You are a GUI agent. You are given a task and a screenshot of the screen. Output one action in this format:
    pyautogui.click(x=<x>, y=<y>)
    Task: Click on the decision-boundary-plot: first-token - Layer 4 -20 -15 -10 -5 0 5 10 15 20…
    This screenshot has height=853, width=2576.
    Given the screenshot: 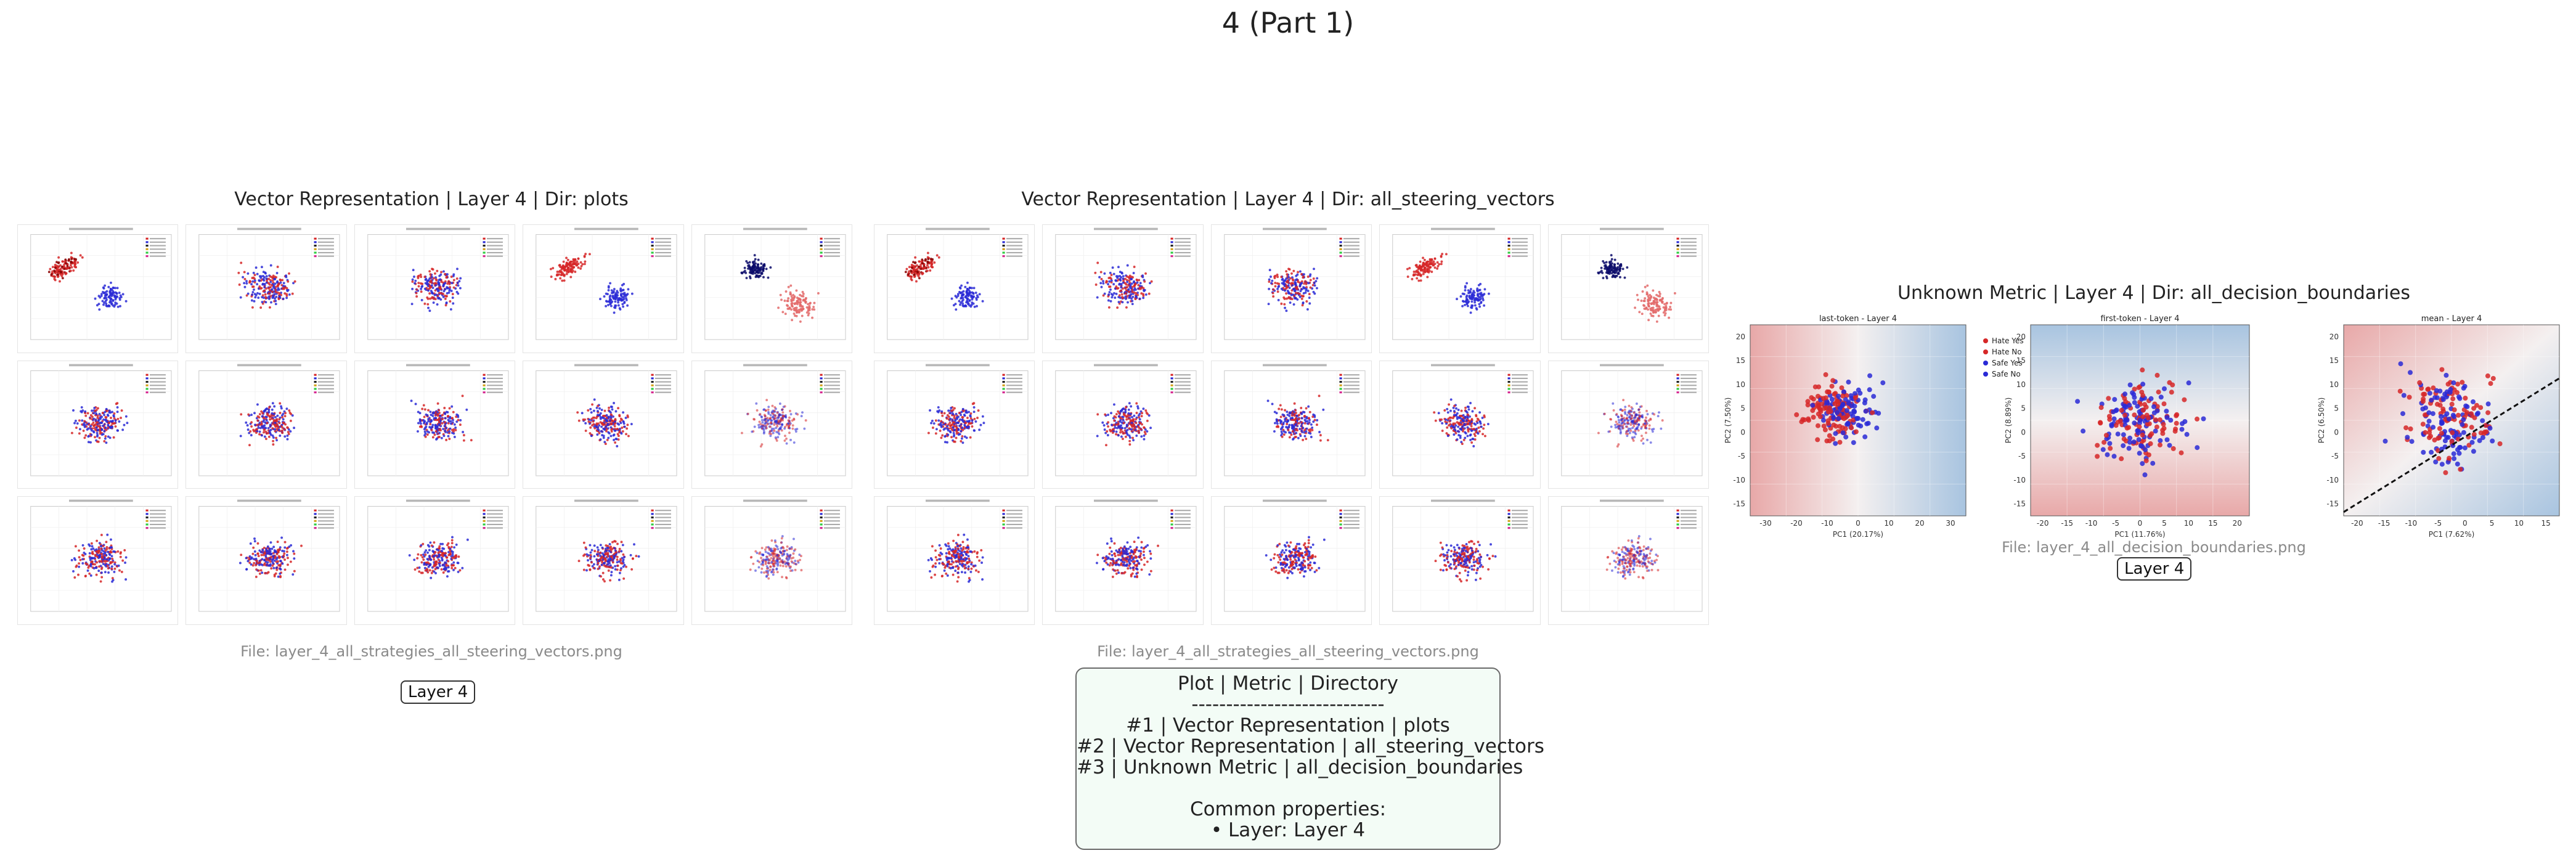 What is the action you would take?
    pyautogui.click(x=2182, y=428)
    